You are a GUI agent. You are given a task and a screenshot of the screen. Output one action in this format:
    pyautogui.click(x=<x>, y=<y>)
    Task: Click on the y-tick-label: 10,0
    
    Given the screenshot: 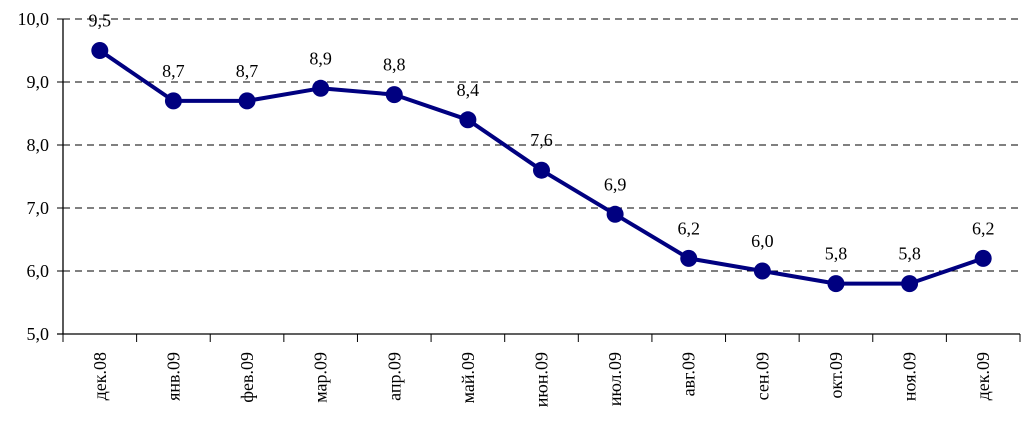 What is the action you would take?
    pyautogui.click(x=34, y=19)
    